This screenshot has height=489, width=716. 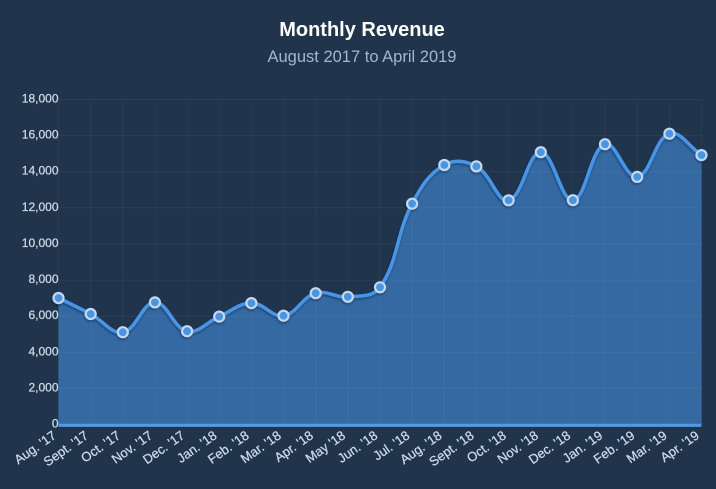 What do you see at coordinates (362, 57) in the screenshot?
I see `svg-text: August 2017 to April 2019` at bounding box center [362, 57].